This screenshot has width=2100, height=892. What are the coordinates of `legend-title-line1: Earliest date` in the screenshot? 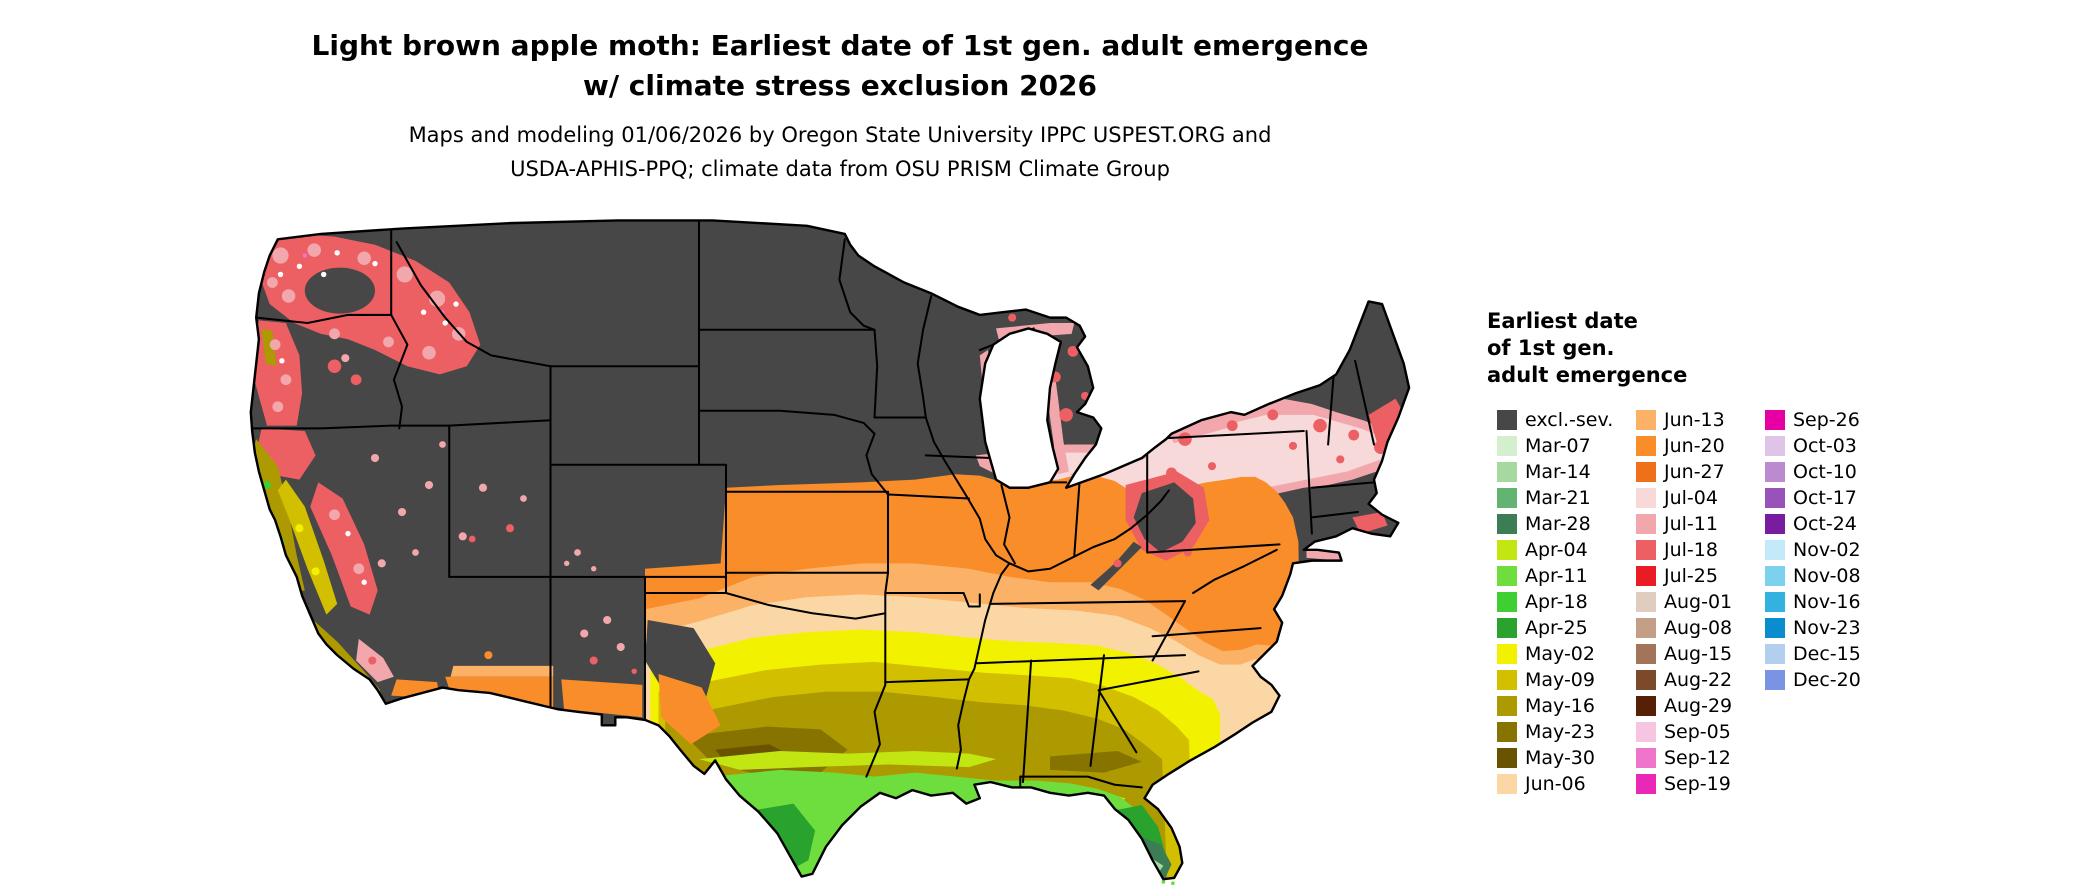 It's located at (1562, 321).